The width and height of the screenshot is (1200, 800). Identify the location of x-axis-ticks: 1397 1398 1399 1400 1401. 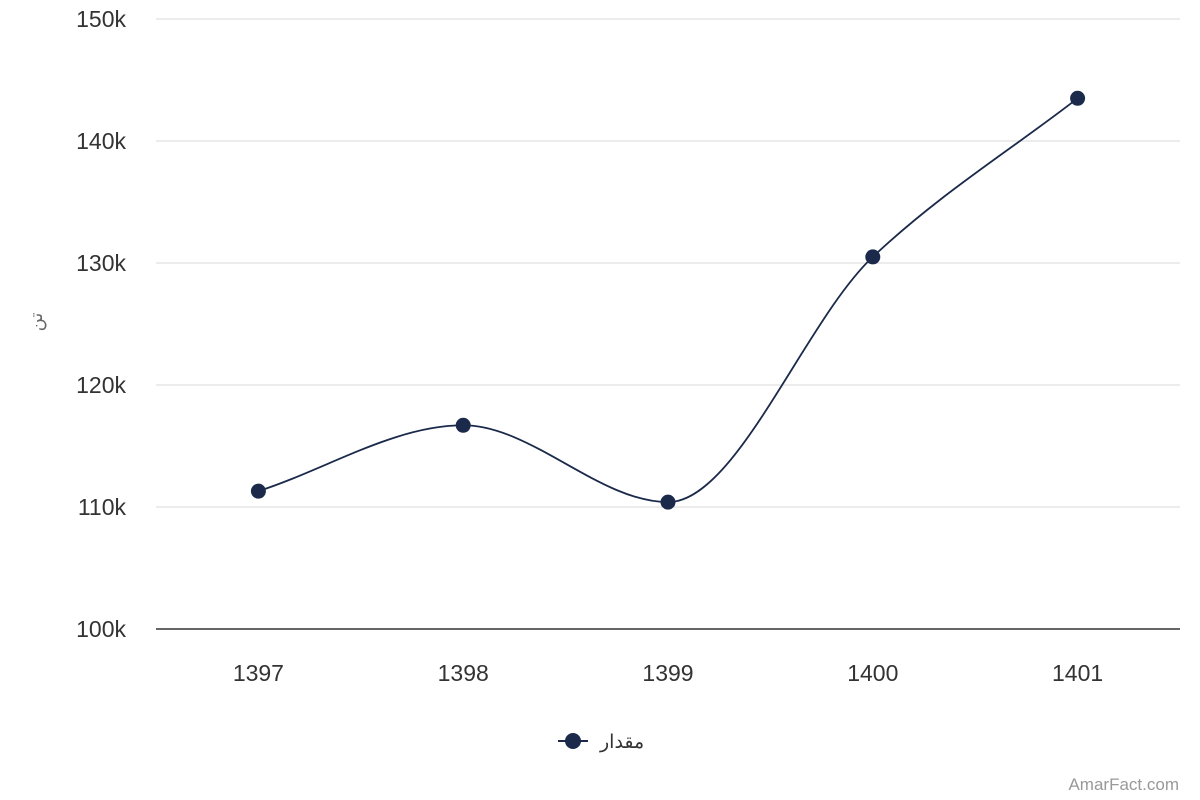
(668, 673).